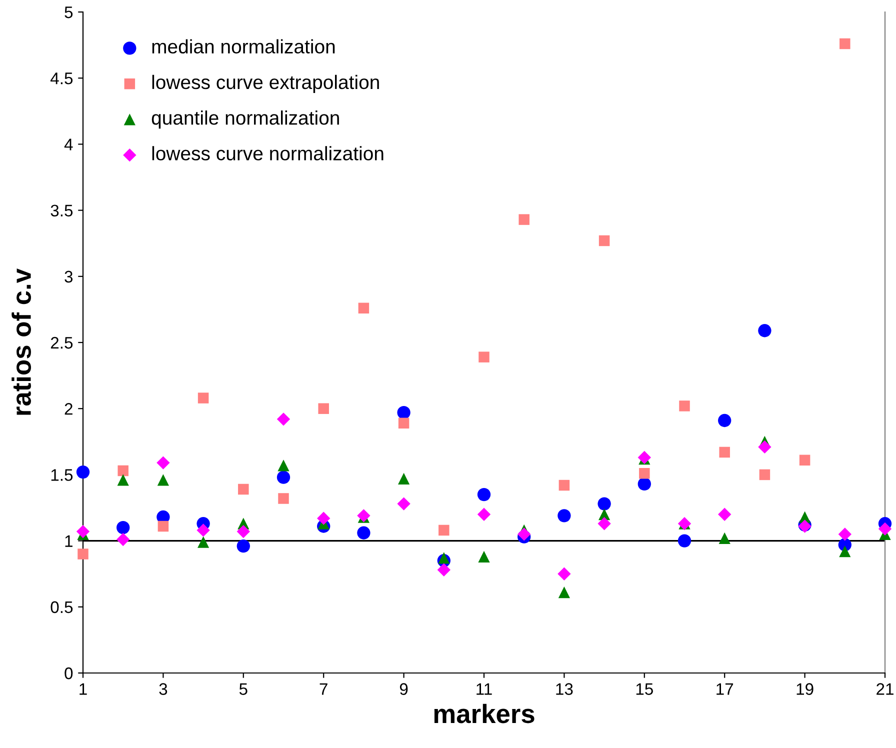 The height and width of the screenshot is (748, 896). Describe the element at coordinates (22, 341) in the screenshot. I see `y-axis-title: ratios of c.v` at that location.